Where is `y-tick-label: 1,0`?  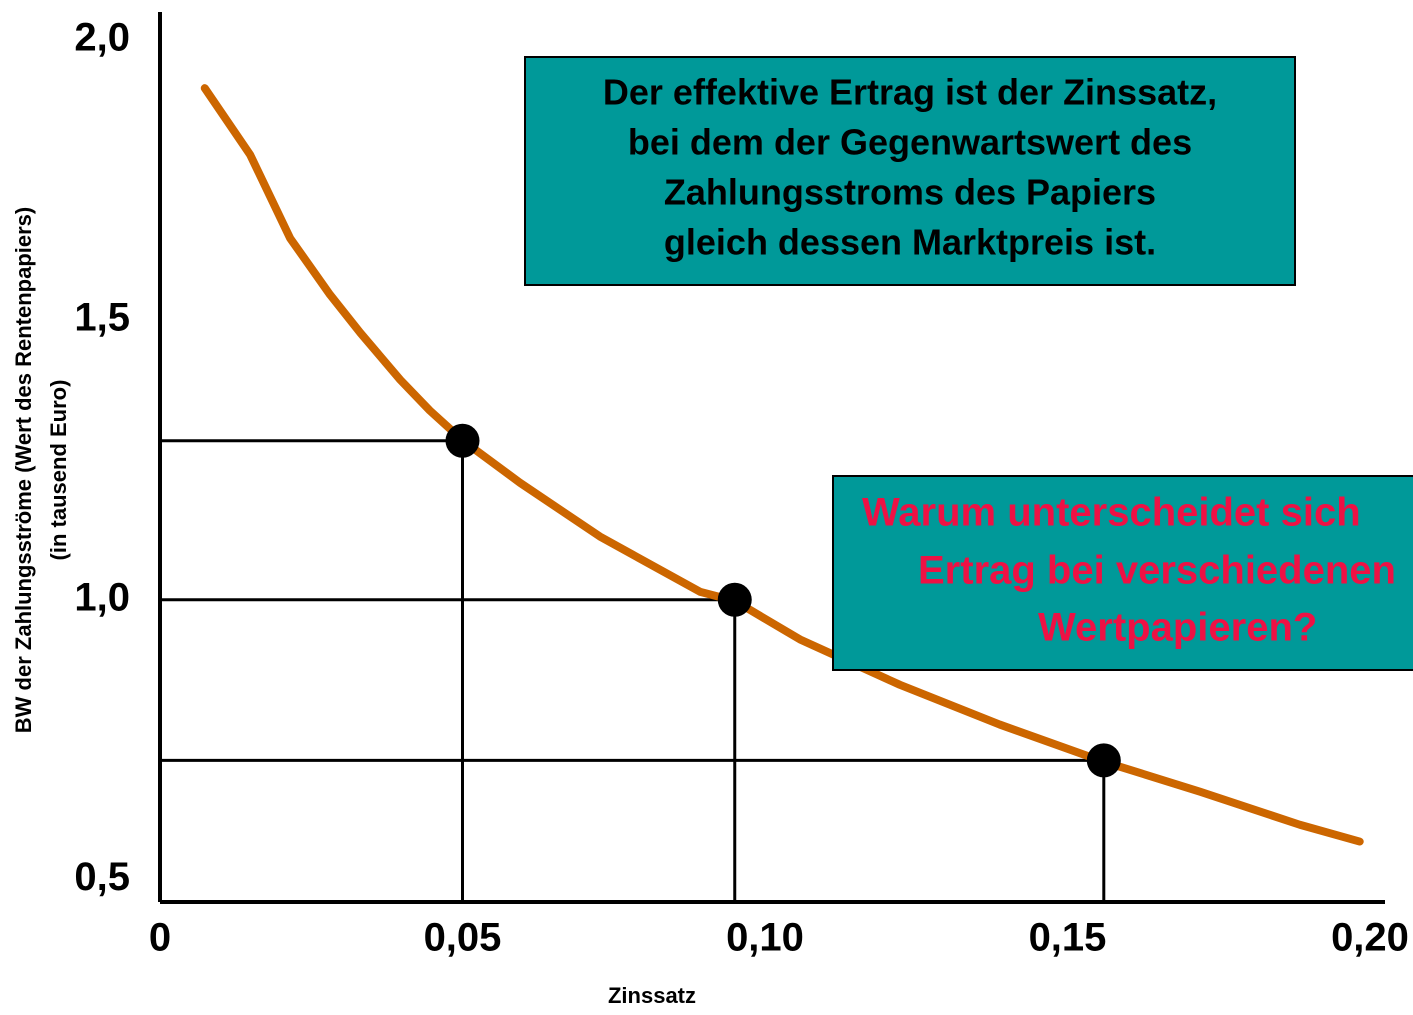
y-tick-label: 1,0 is located at coordinates (102, 597).